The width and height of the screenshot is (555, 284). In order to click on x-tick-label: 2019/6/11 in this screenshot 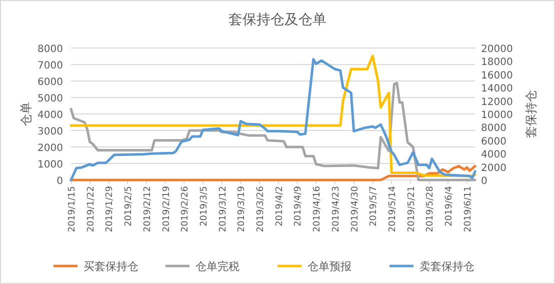, I will do `click(468, 209)`.